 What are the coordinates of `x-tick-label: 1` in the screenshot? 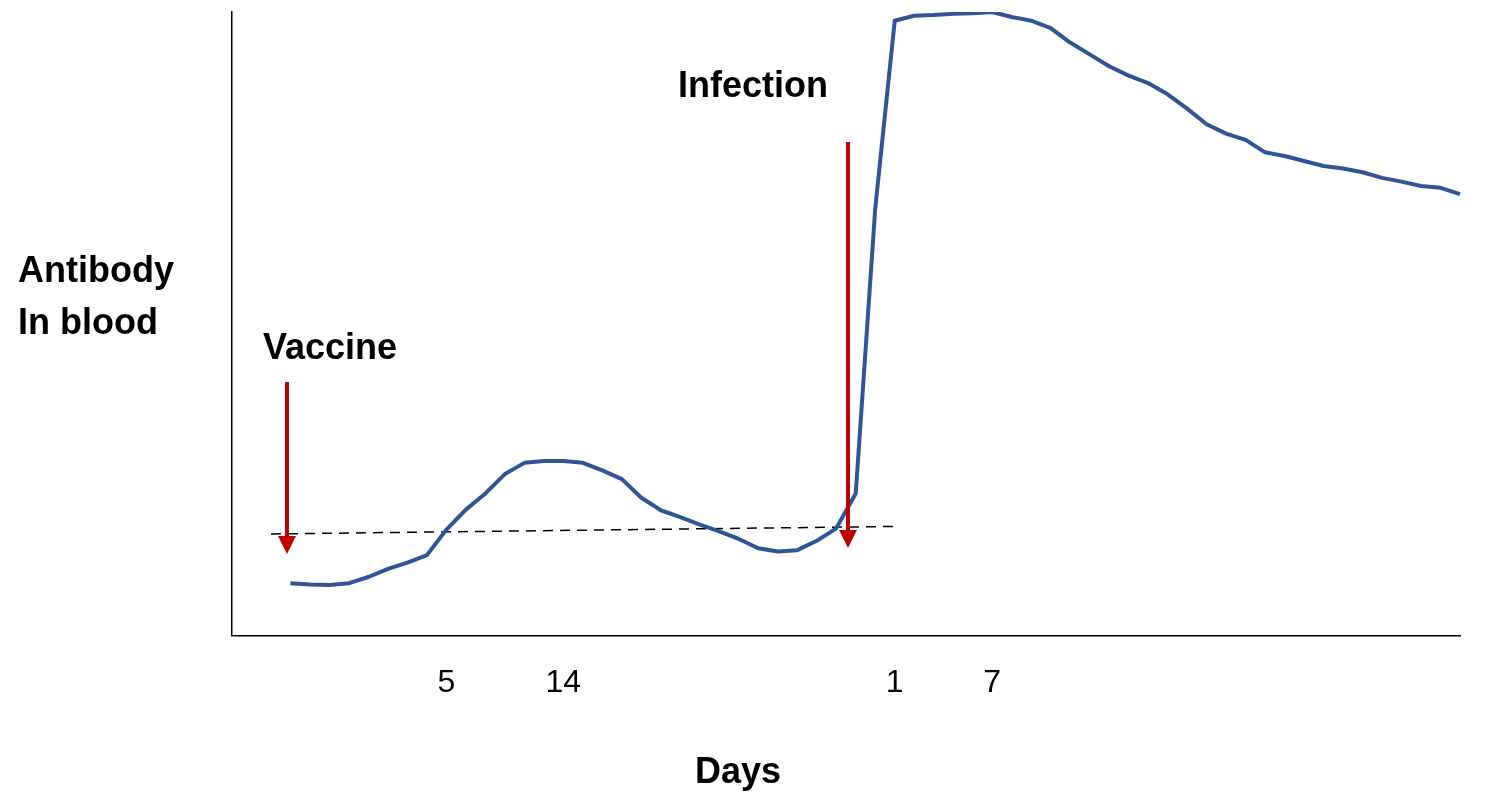 It's located at (894, 680).